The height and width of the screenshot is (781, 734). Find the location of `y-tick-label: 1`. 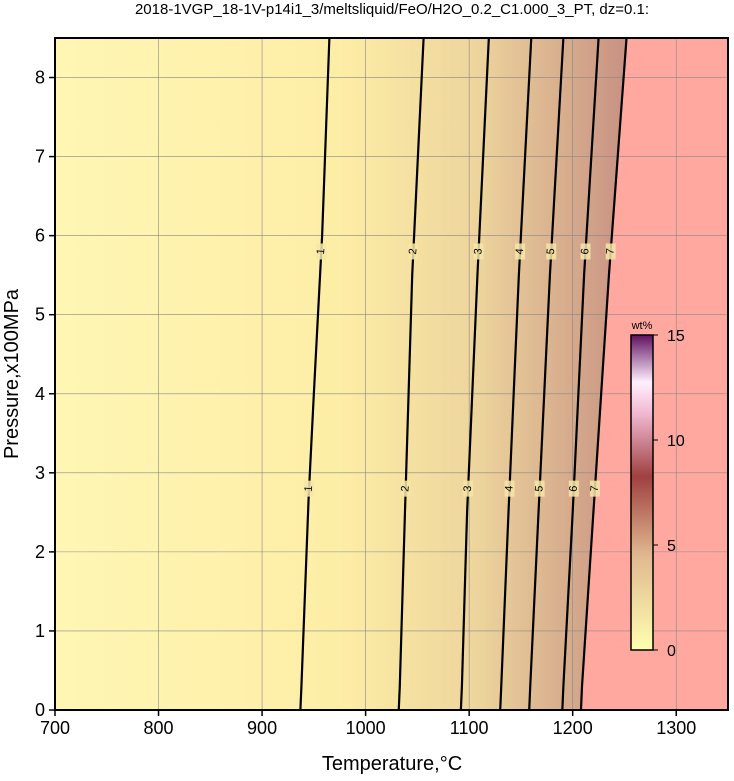

y-tick-label: 1 is located at coordinates (40, 631).